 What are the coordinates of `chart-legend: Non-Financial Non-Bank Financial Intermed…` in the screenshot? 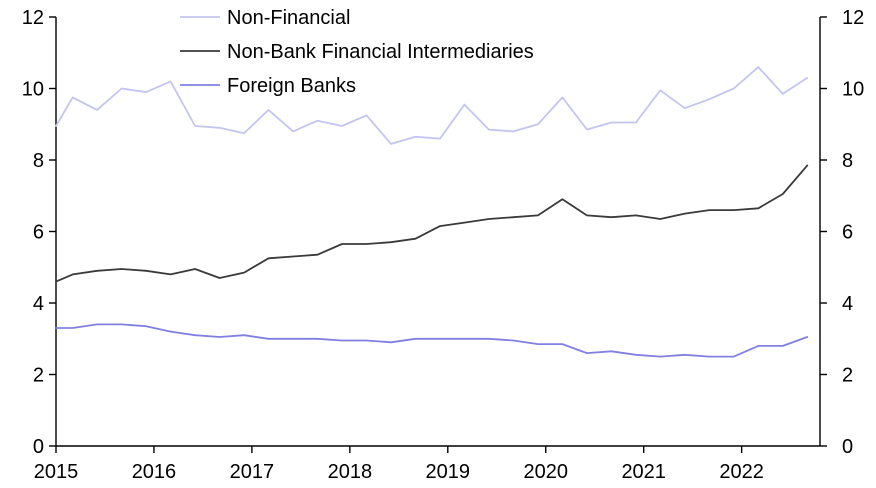 It's located at (357, 52).